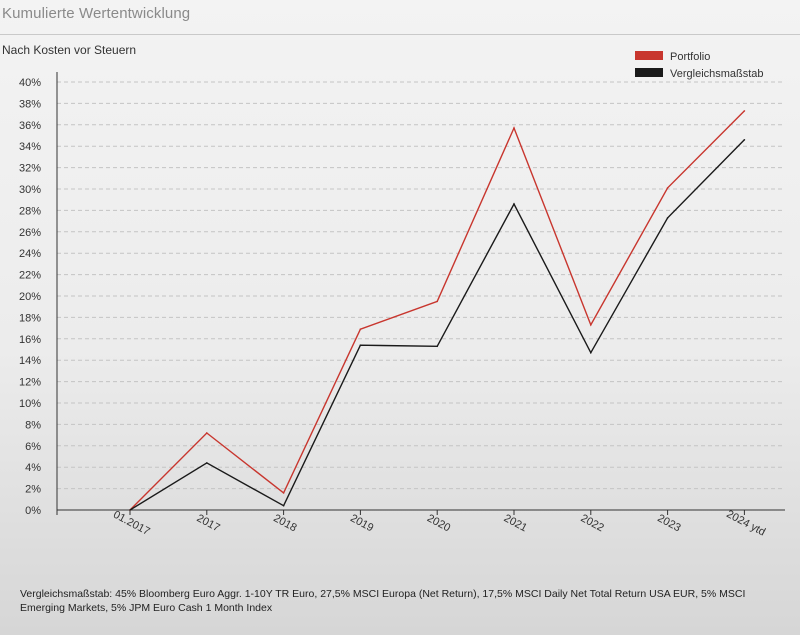 The width and height of the screenshot is (800, 635). Describe the element at coordinates (515, 523) in the screenshot. I see `x-tick-label: 2021` at that location.